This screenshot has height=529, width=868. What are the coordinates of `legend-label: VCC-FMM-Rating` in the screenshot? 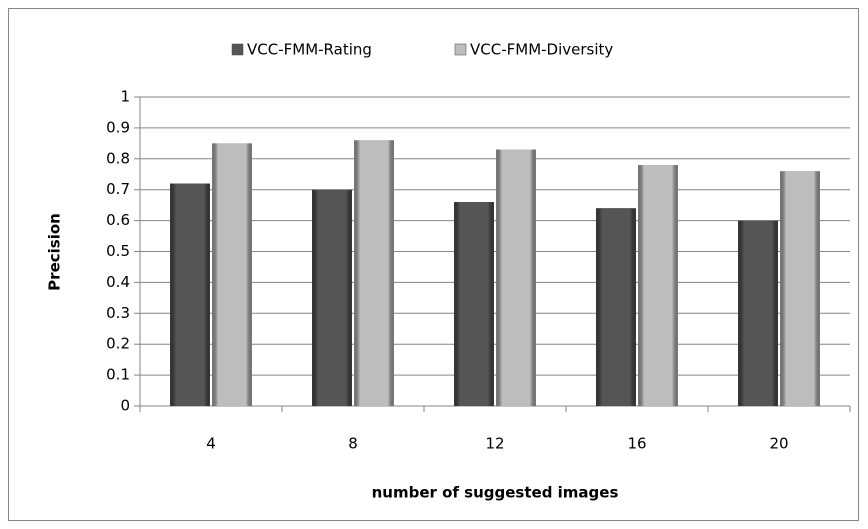 It's located at (309, 50).